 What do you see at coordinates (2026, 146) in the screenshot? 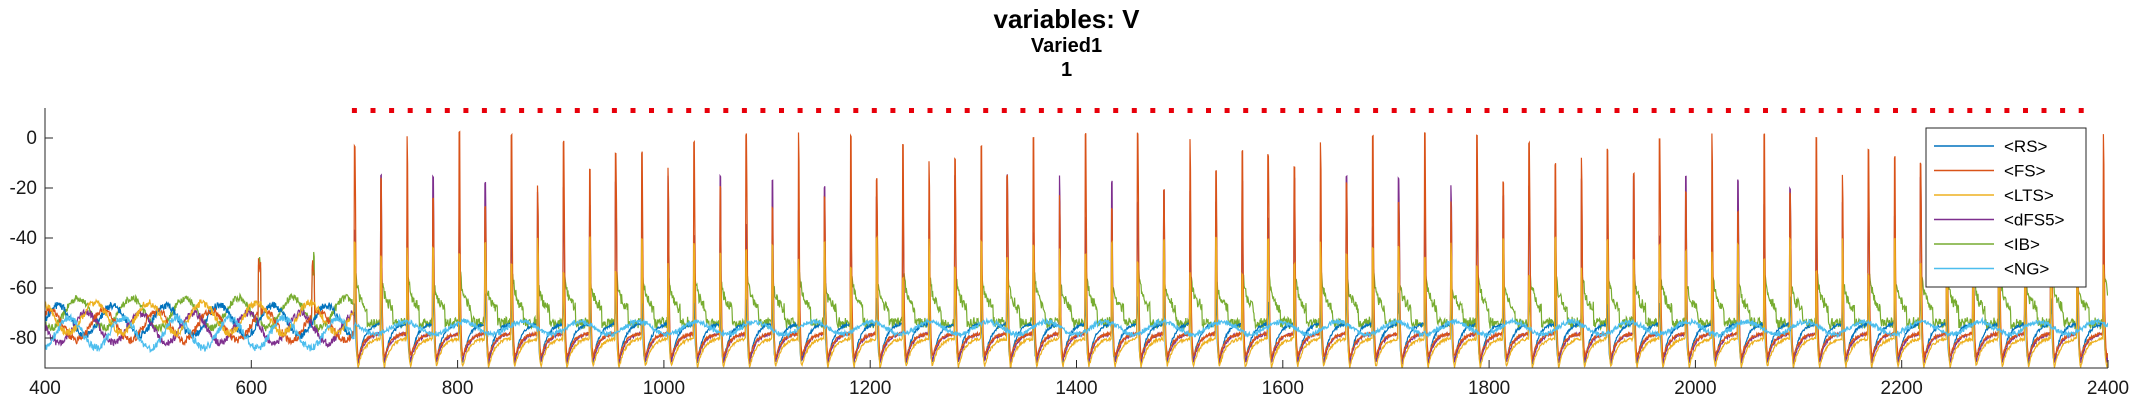
I see `legend-label: <RS>` at bounding box center [2026, 146].